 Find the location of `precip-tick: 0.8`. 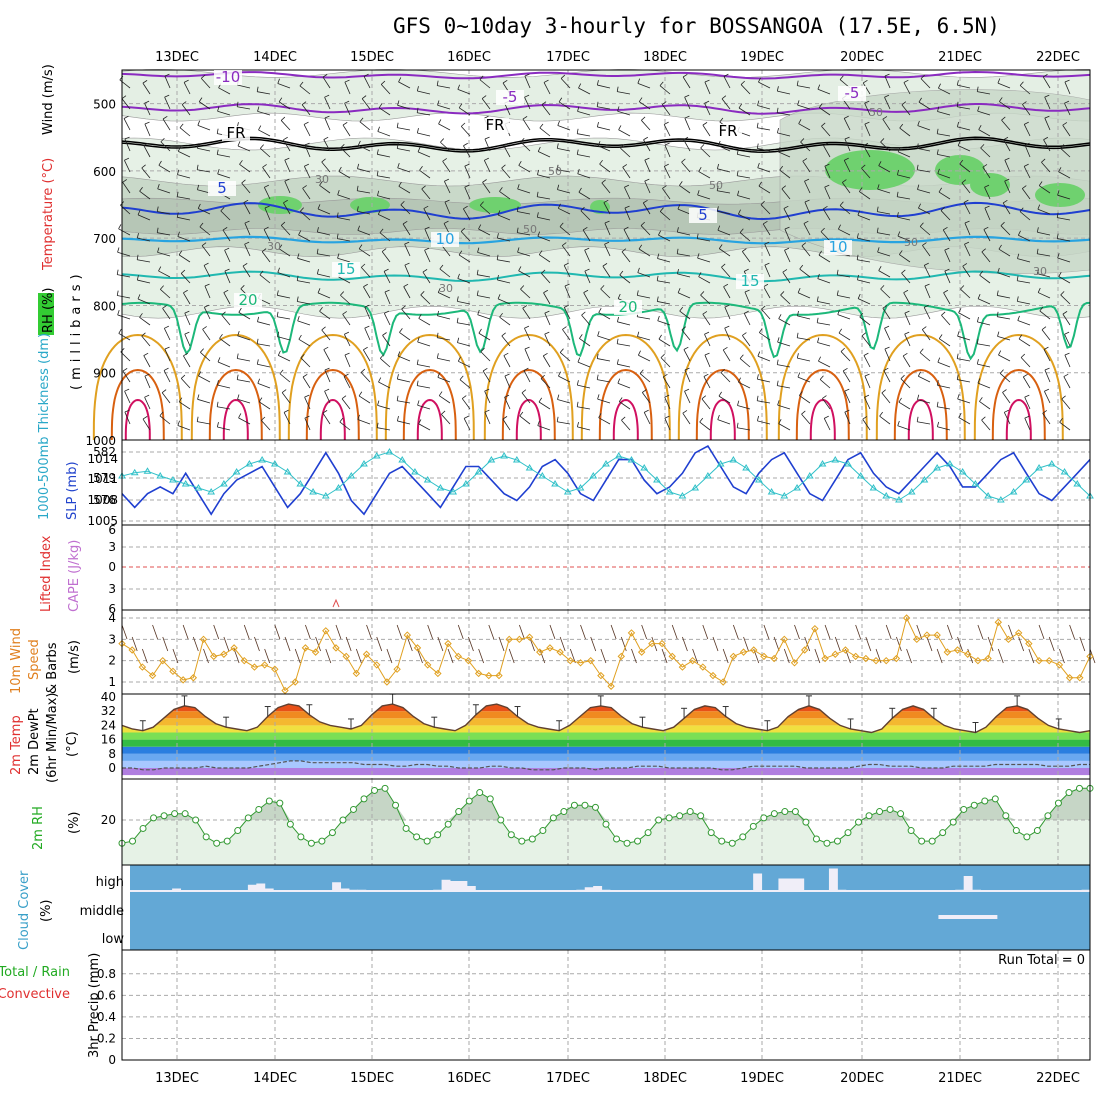

precip-tick: 0.8 is located at coordinates (106, 974).